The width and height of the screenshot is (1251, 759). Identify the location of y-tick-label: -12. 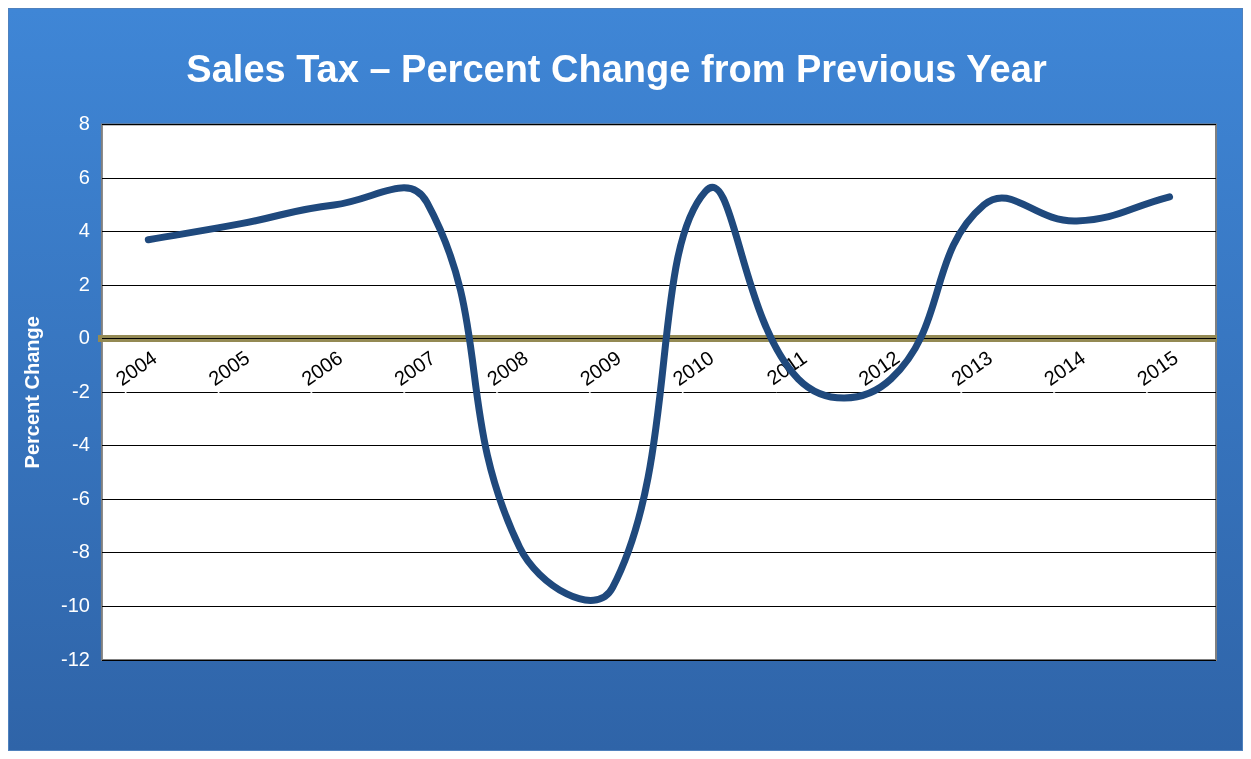
(75, 658).